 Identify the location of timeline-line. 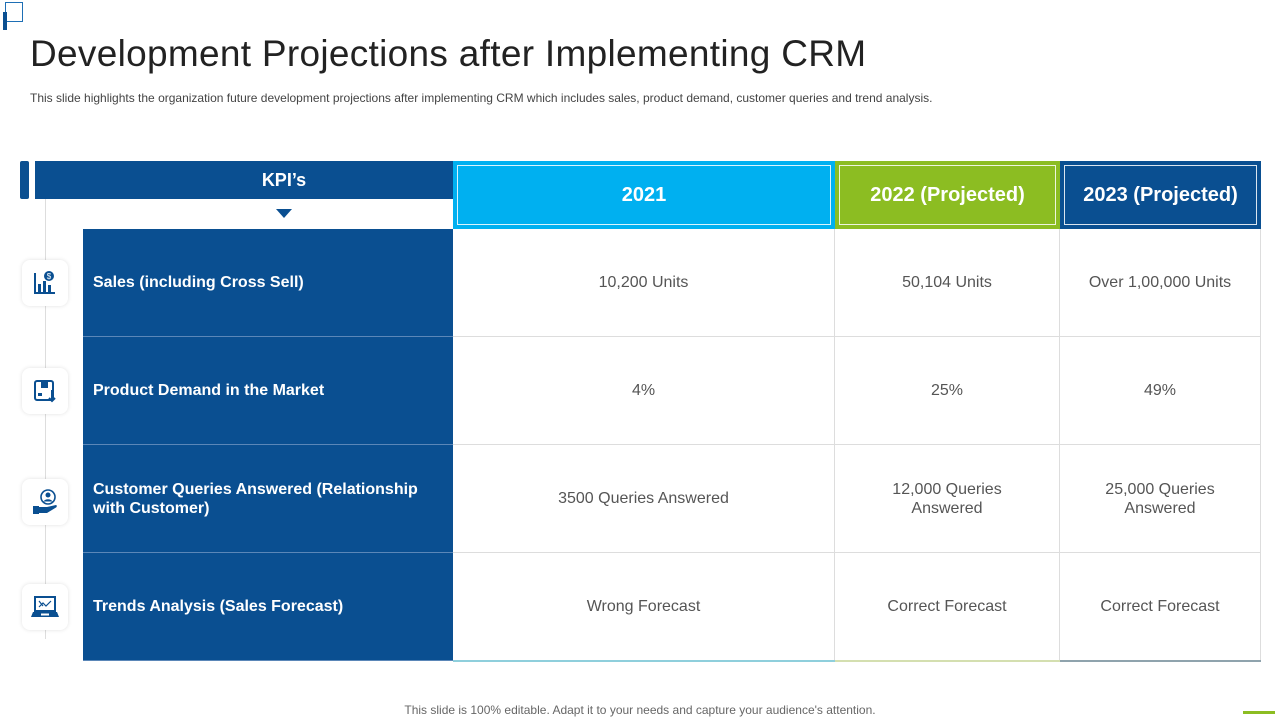
(45, 419).